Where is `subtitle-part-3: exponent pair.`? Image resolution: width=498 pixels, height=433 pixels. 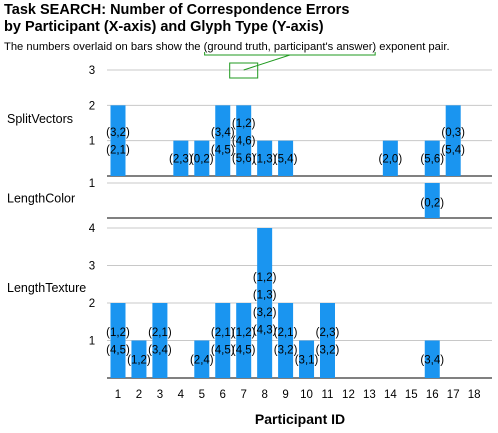 subtitle-part-3: exponent pair. is located at coordinates (413, 47).